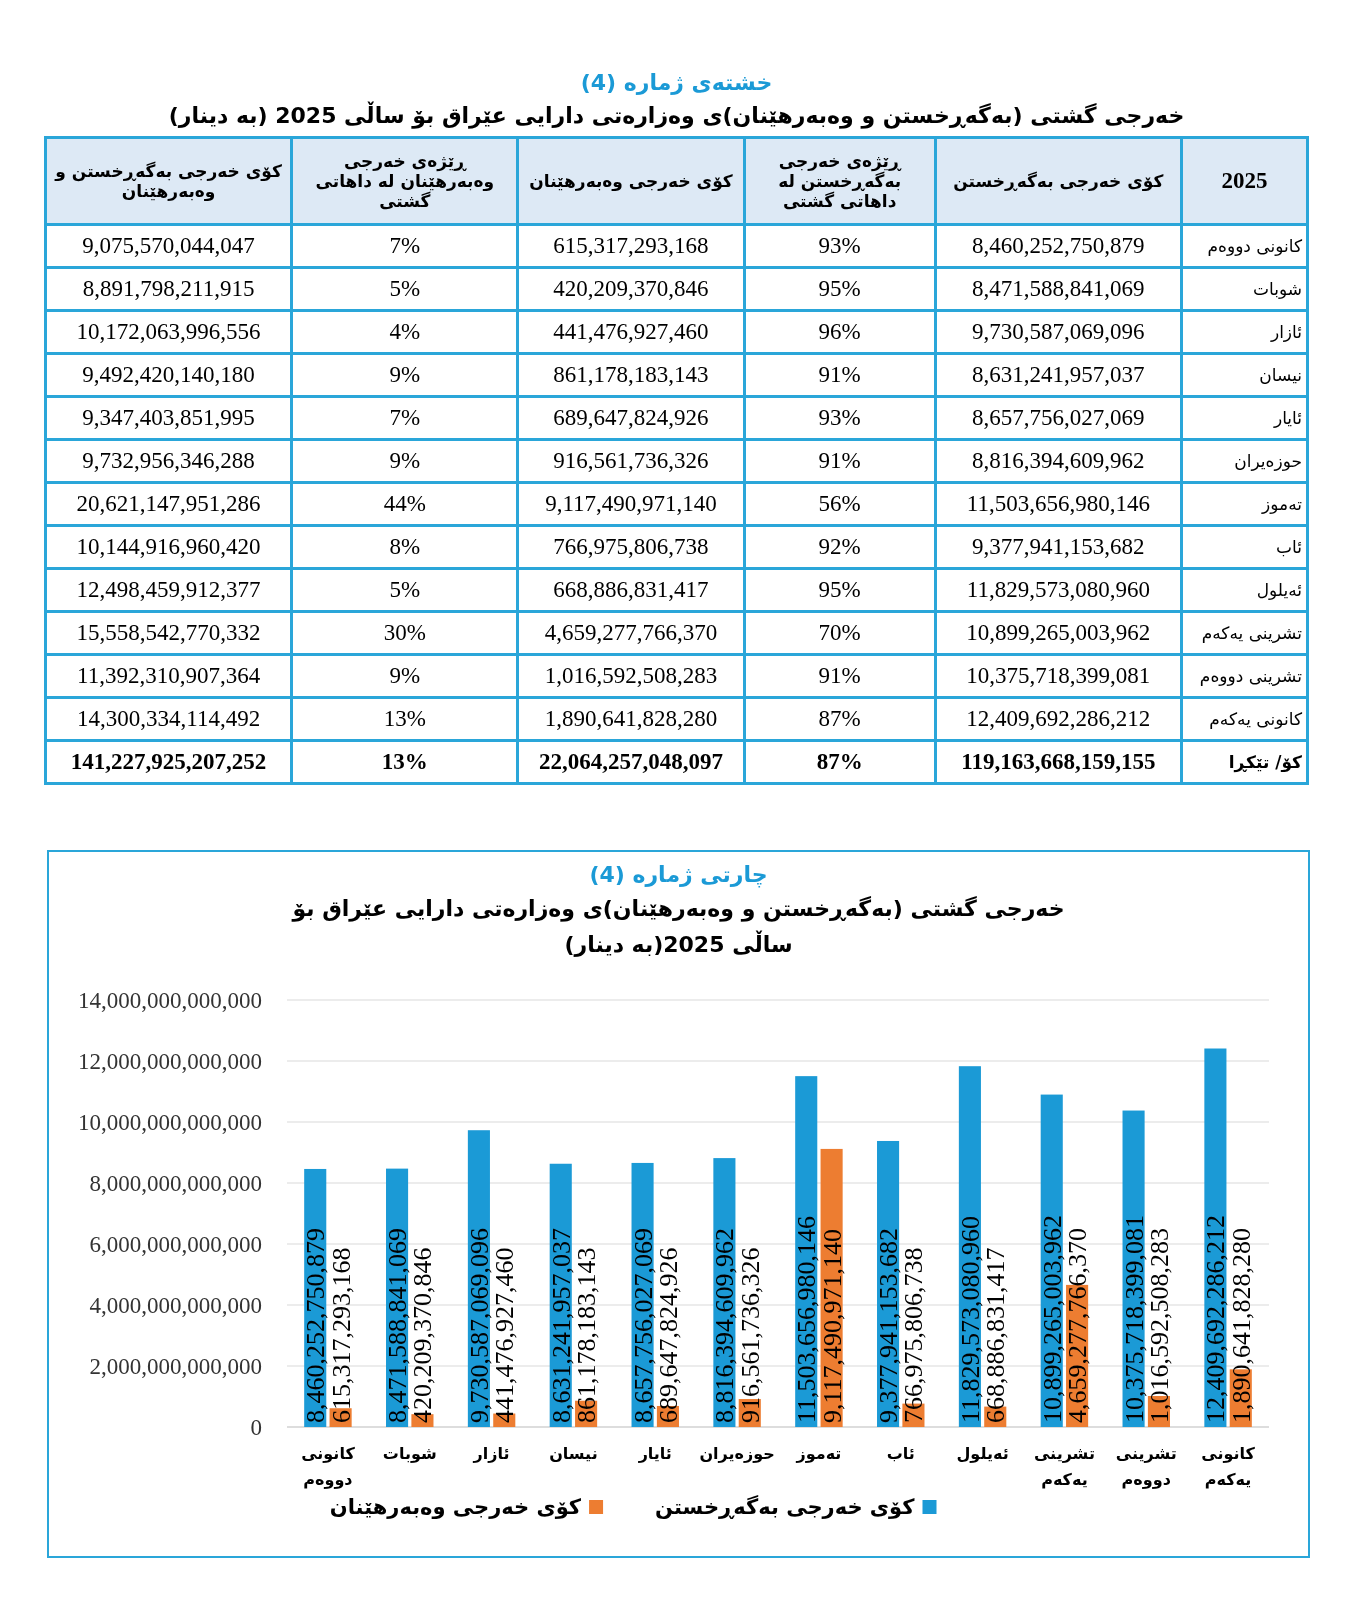 This screenshot has width=1357, height=1600. I want to click on x-tick-label: تشرینی دووەم, so click(1146, 1466).